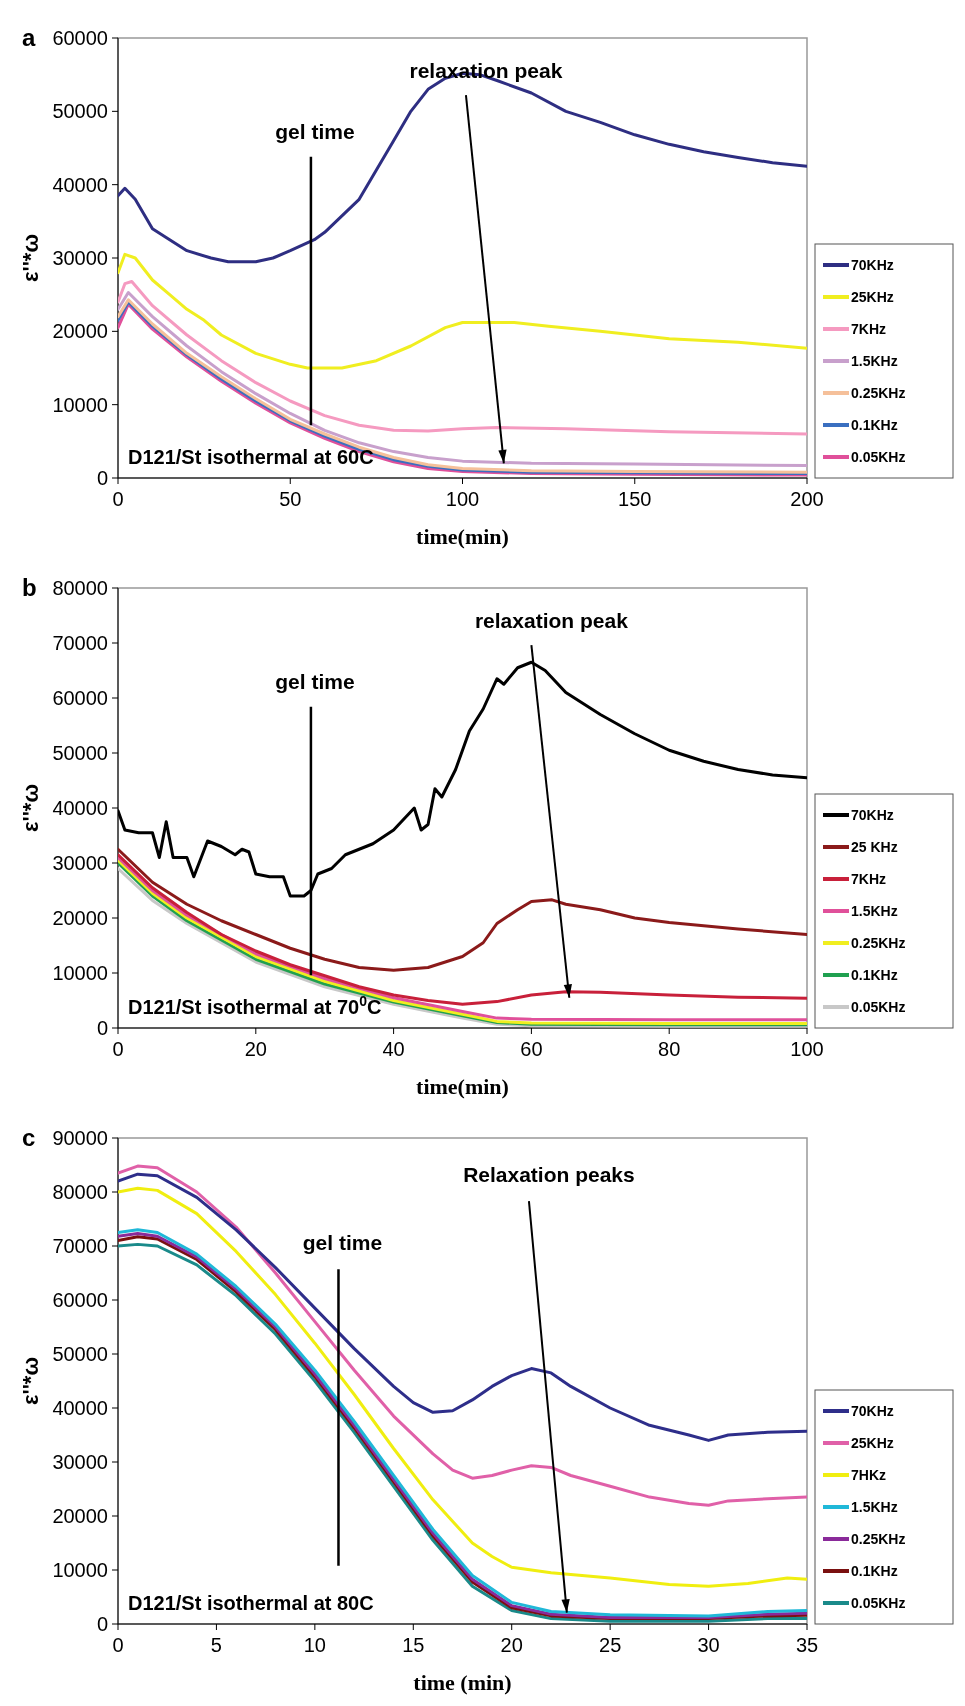 This screenshot has height=1706, width=965. What do you see at coordinates (29, 1137) in the screenshot?
I see `chart-title: c` at bounding box center [29, 1137].